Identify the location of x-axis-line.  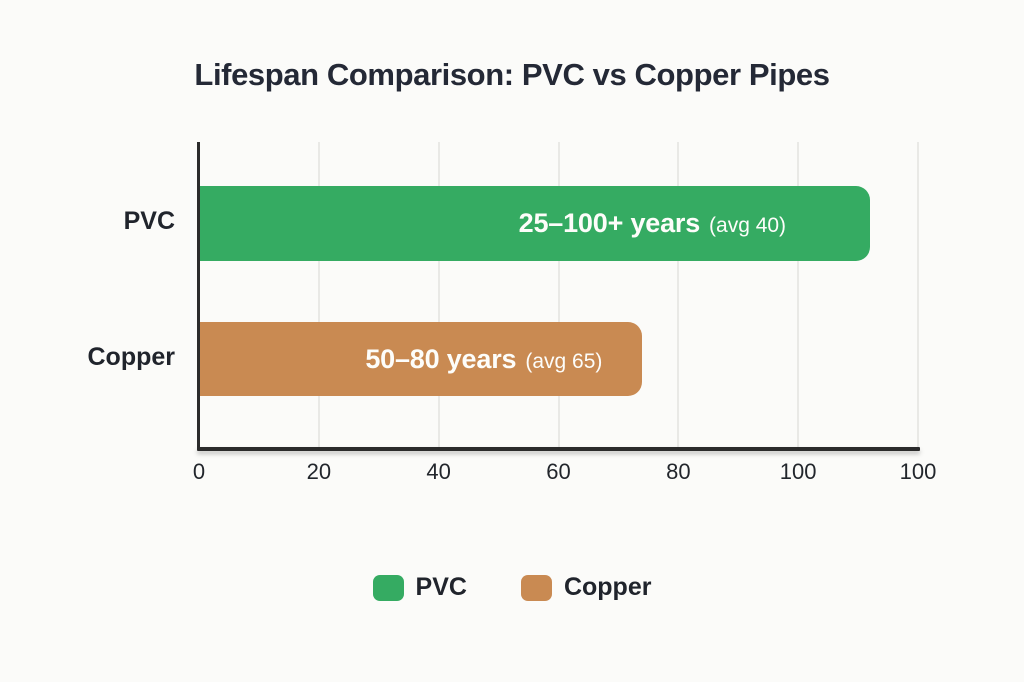
(558, 449).